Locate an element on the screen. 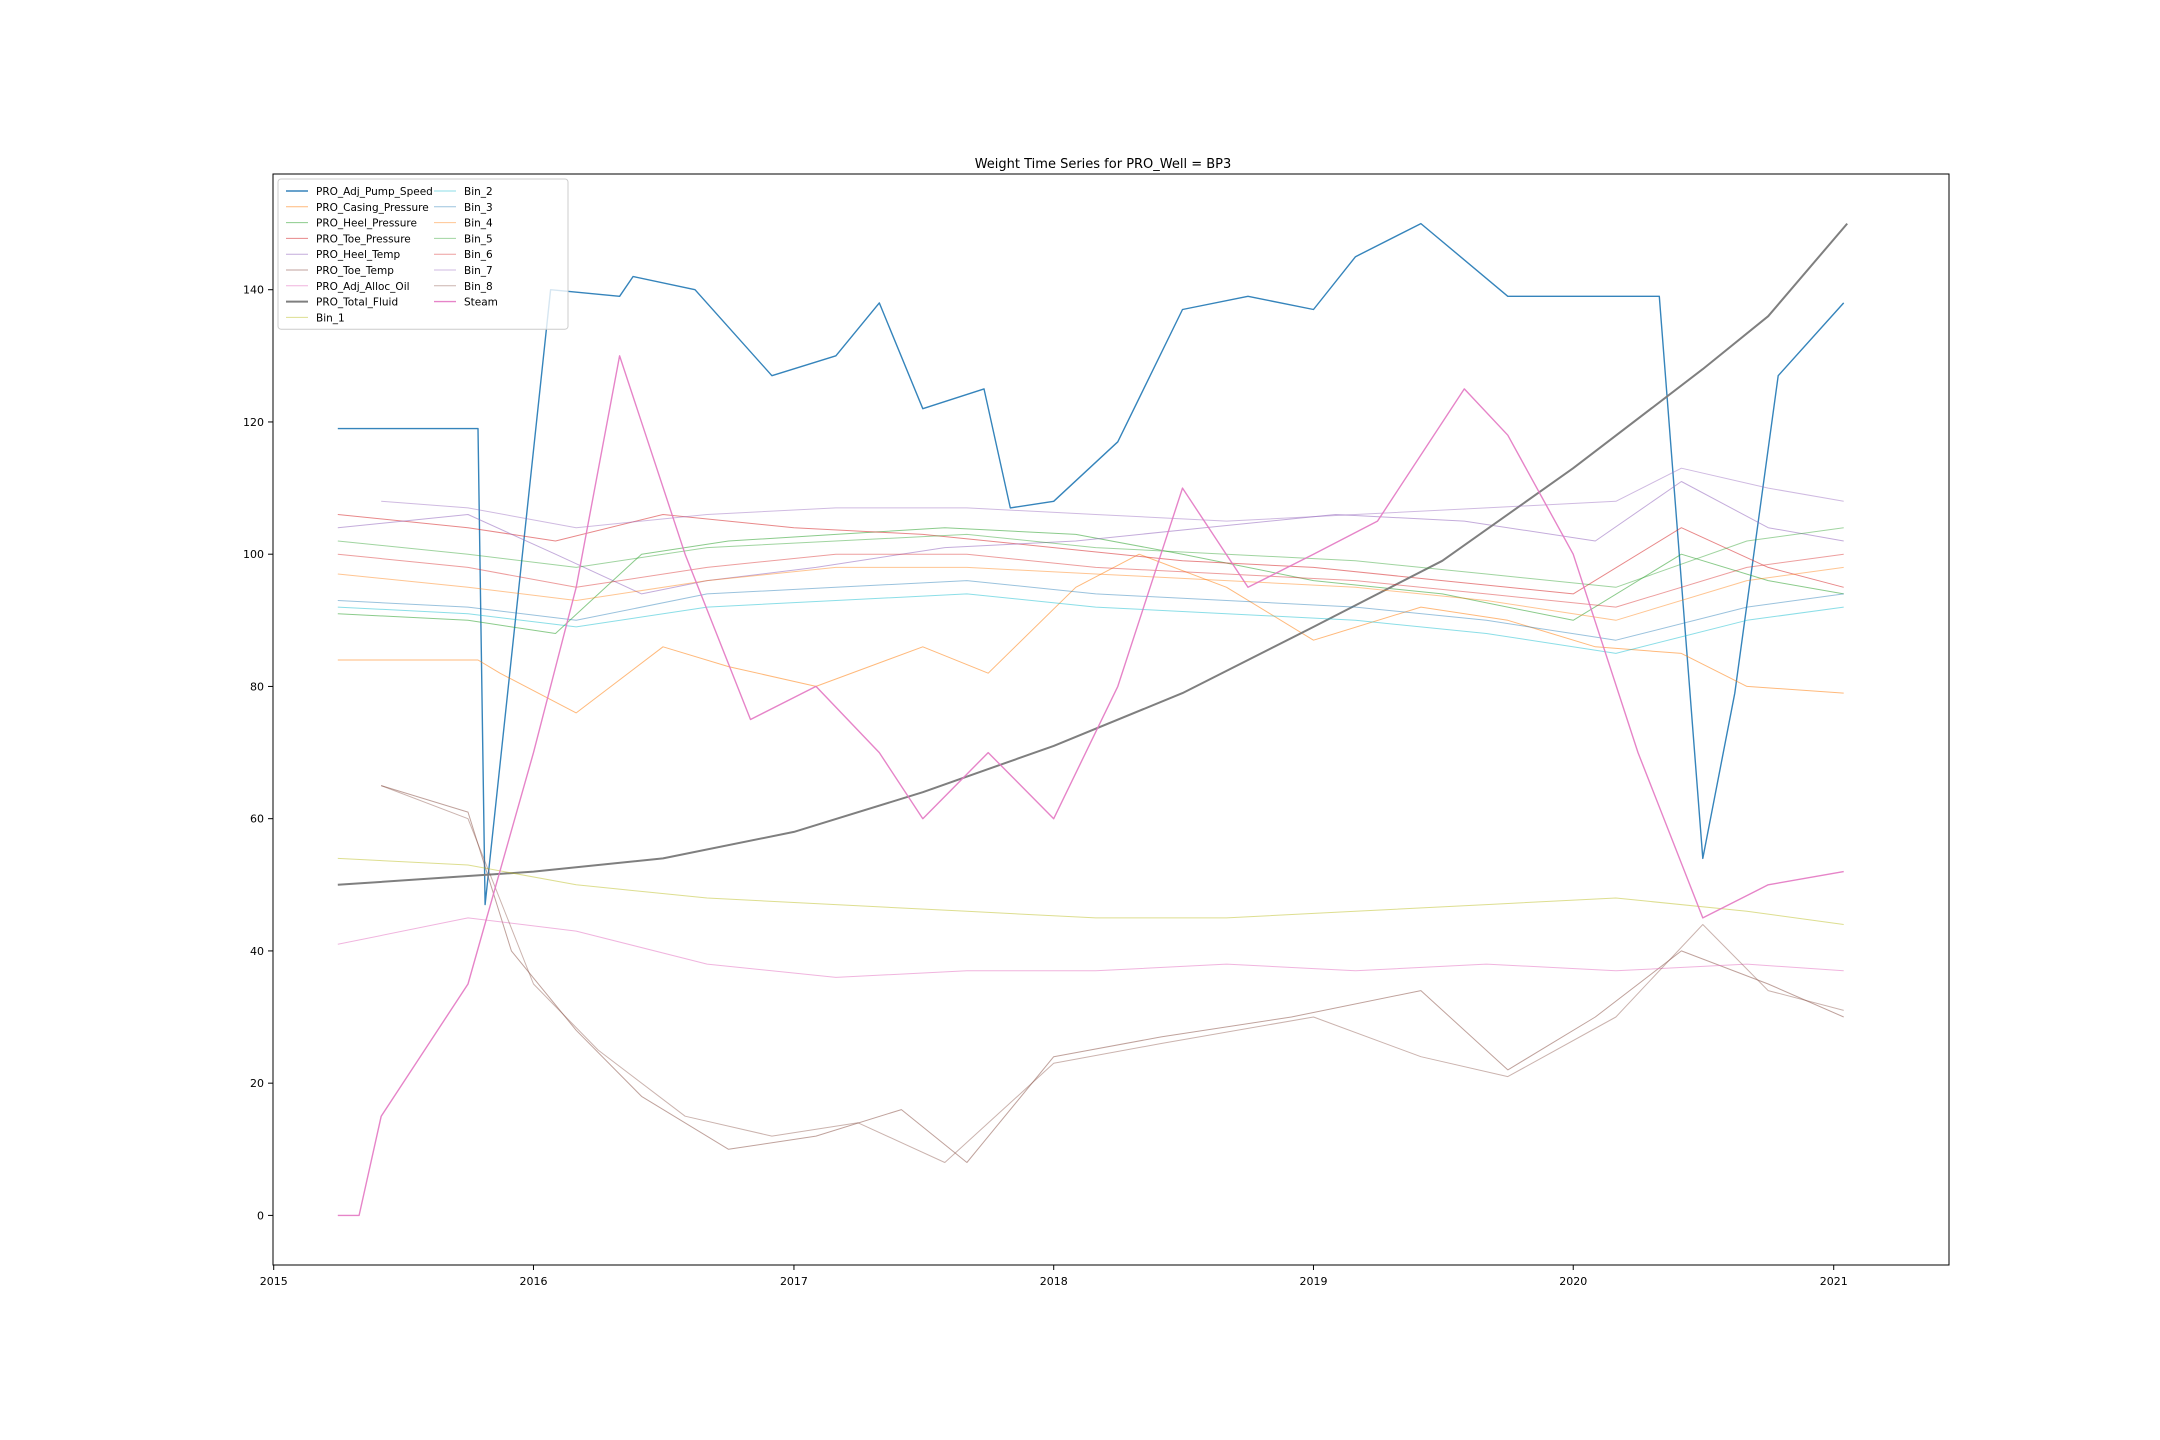  x-tick-label: 2018 is located at coordinates (1054, 1281).